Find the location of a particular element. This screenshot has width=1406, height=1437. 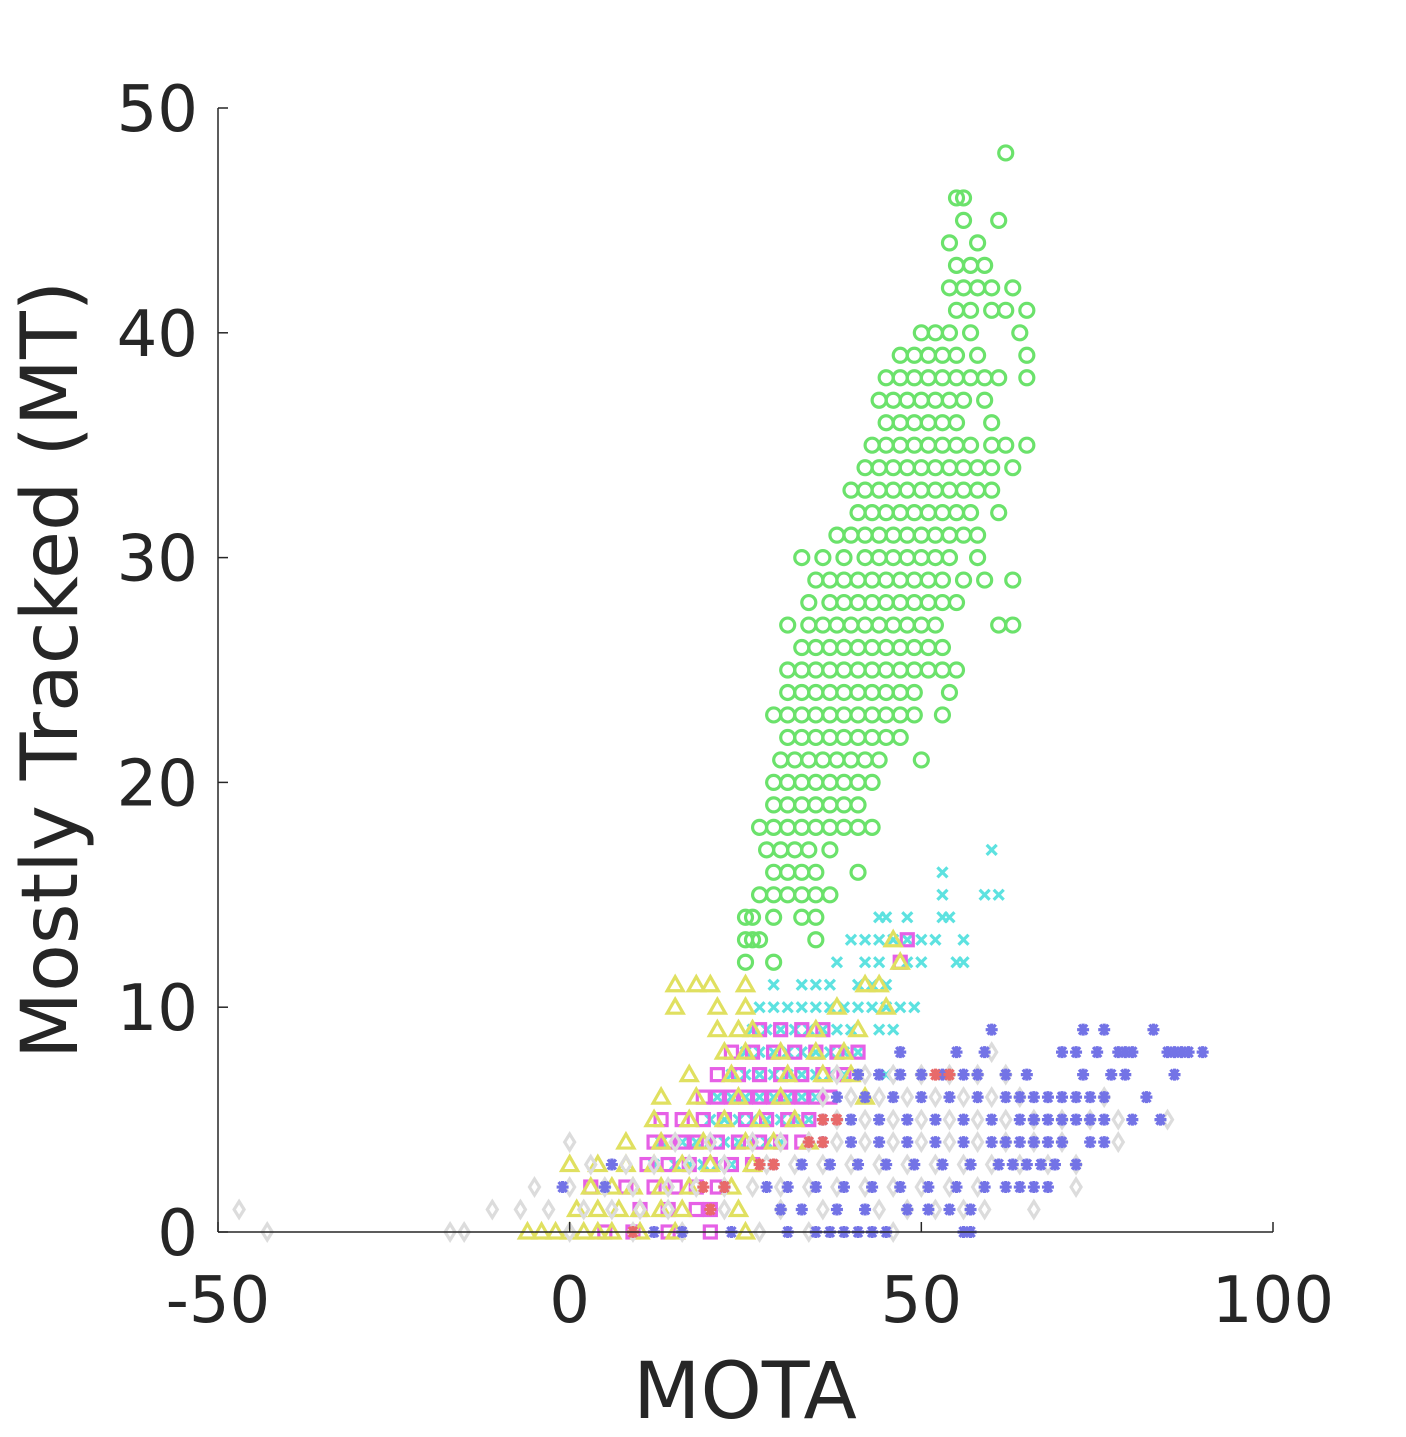

y-tick-label: 20 is located at coordinates (157, 784).